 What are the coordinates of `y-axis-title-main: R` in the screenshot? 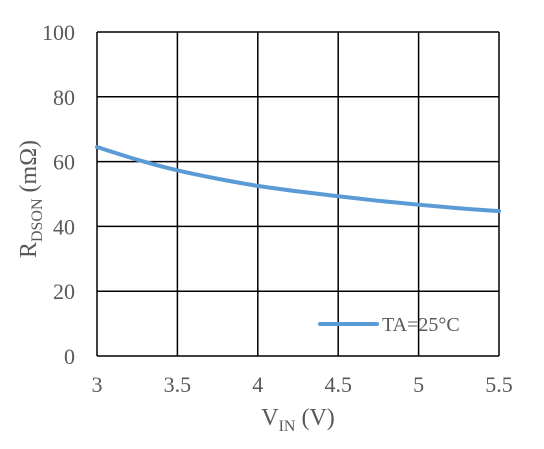 It's located at (29, 250).